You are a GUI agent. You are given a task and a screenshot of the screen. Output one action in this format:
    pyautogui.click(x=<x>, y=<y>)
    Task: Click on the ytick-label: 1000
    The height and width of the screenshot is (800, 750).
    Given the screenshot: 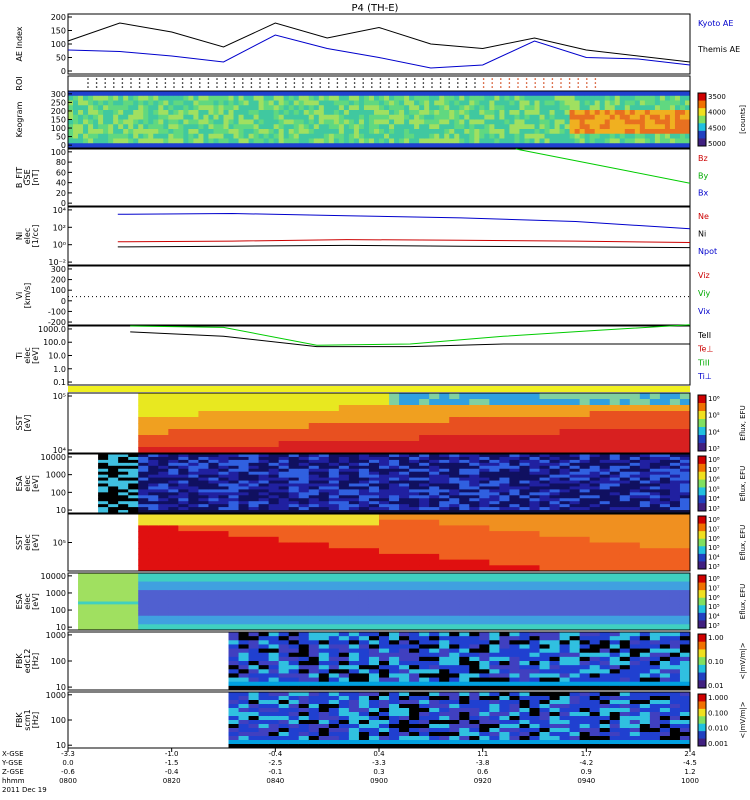 What is the action you would take?
    pyautogui.click(x=56, y=475)
    